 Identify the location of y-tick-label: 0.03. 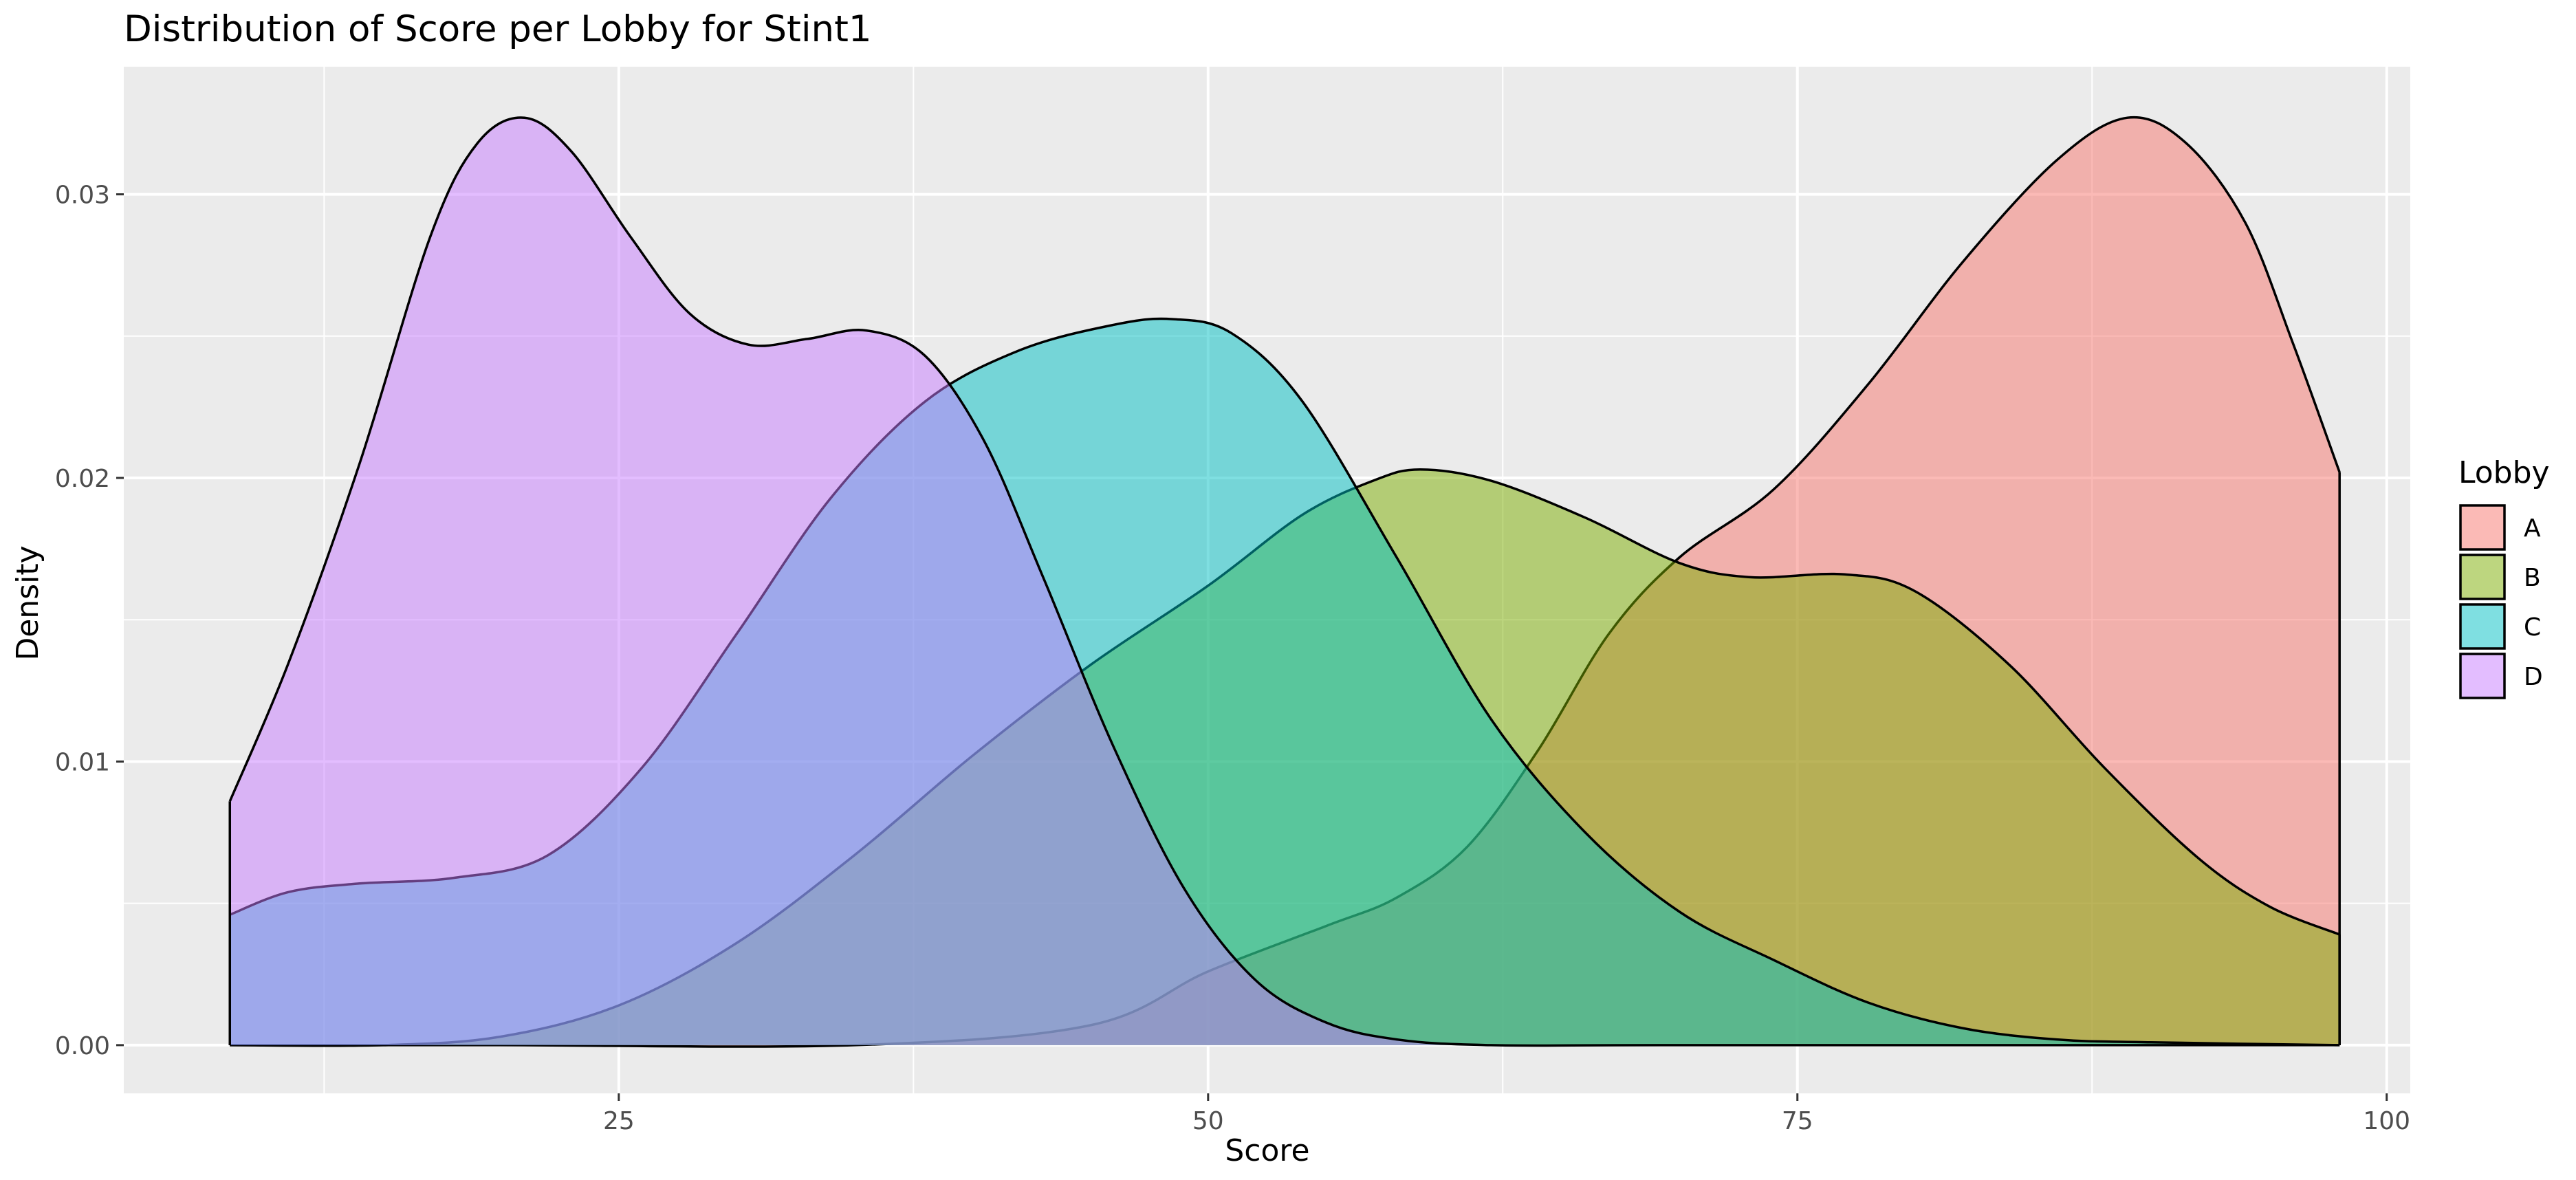
(82, 196).